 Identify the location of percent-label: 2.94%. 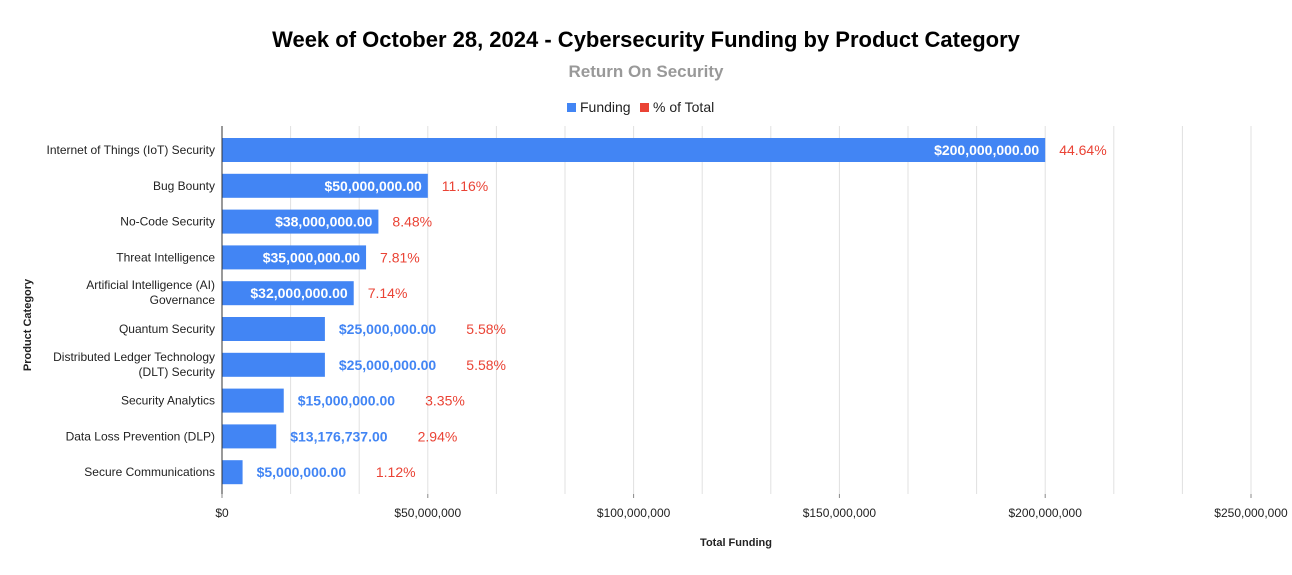
(438, 436).